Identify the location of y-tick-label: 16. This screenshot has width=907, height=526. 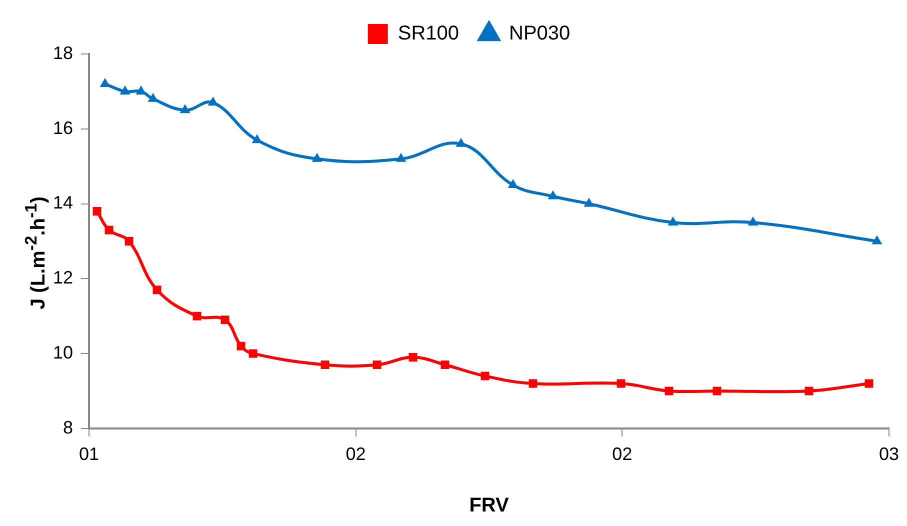
(63, 128).